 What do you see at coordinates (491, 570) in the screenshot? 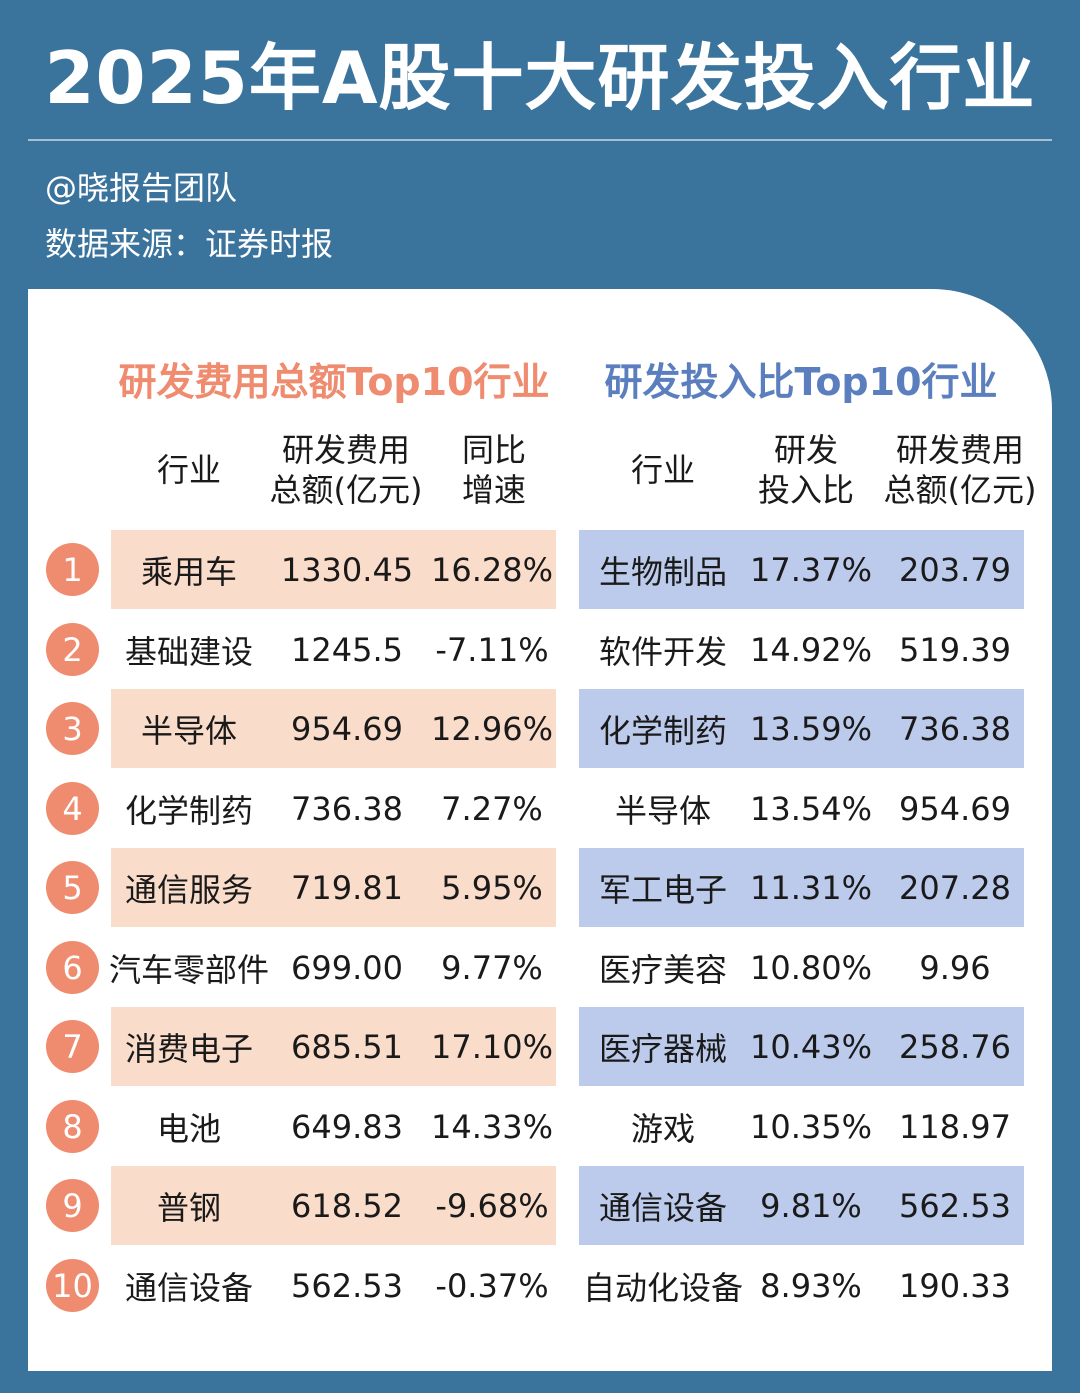
I see `left-growth-cell: 16.28%` at bounding box center [491, 570].